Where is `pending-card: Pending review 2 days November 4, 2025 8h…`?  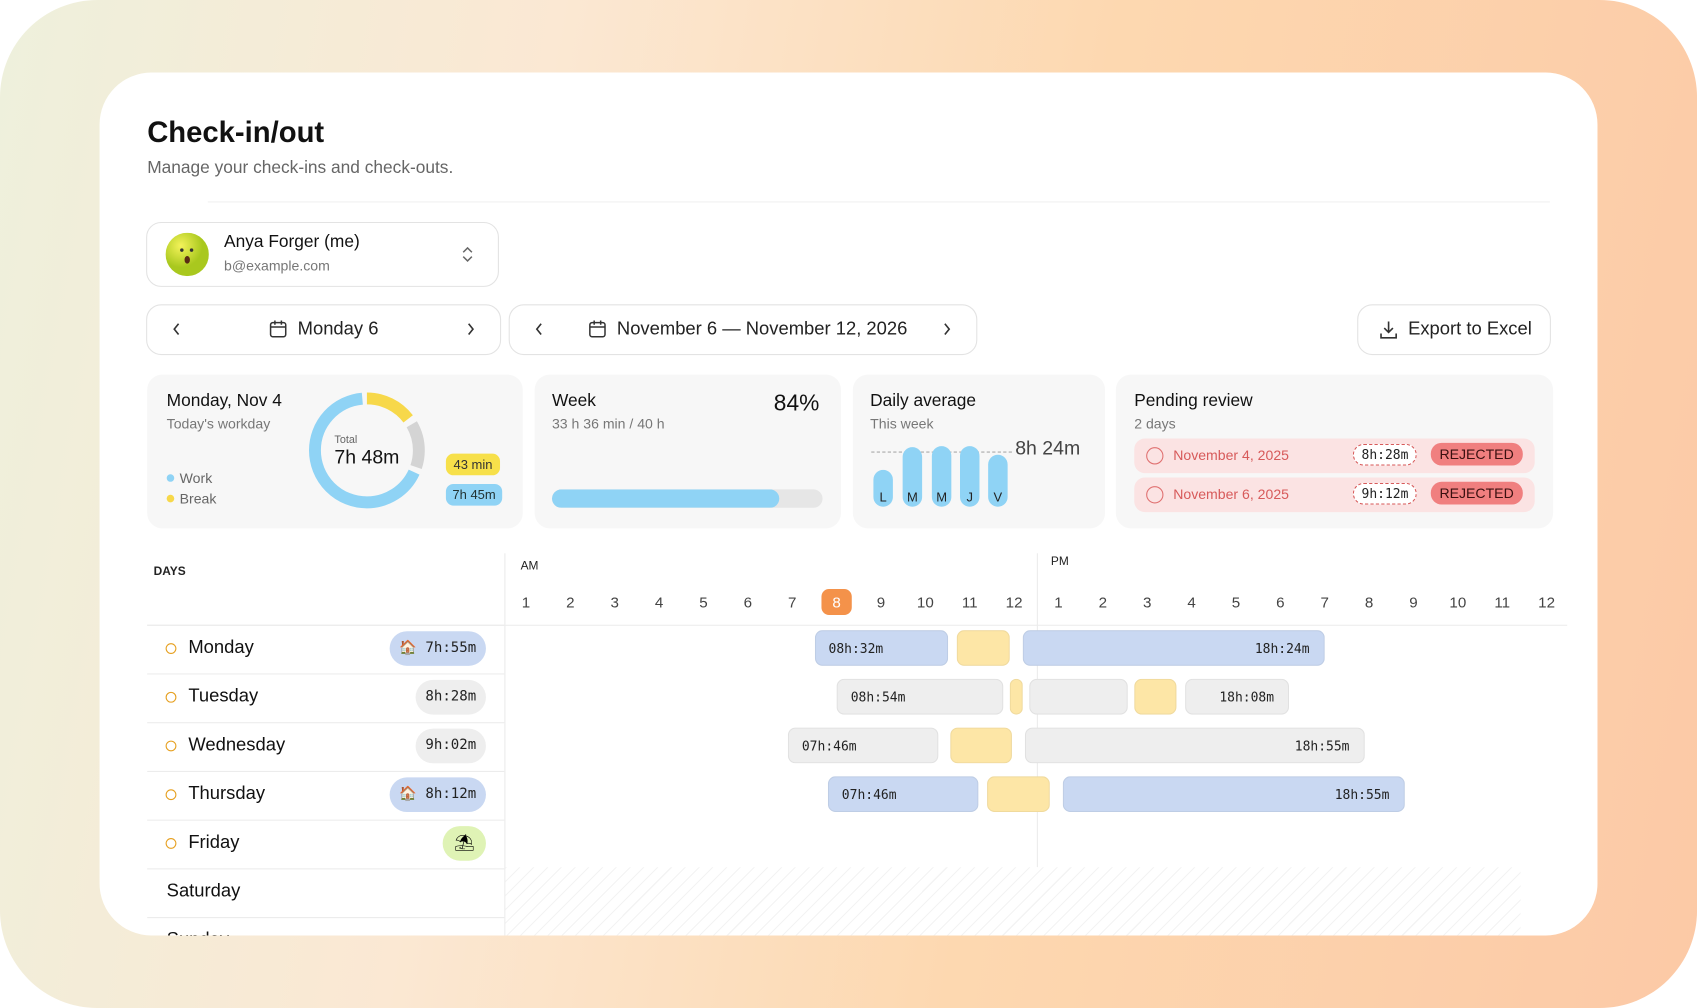
pending-card: Pending review 2 days November 4, 2025 8h… is located at coordinates (1334, 451).